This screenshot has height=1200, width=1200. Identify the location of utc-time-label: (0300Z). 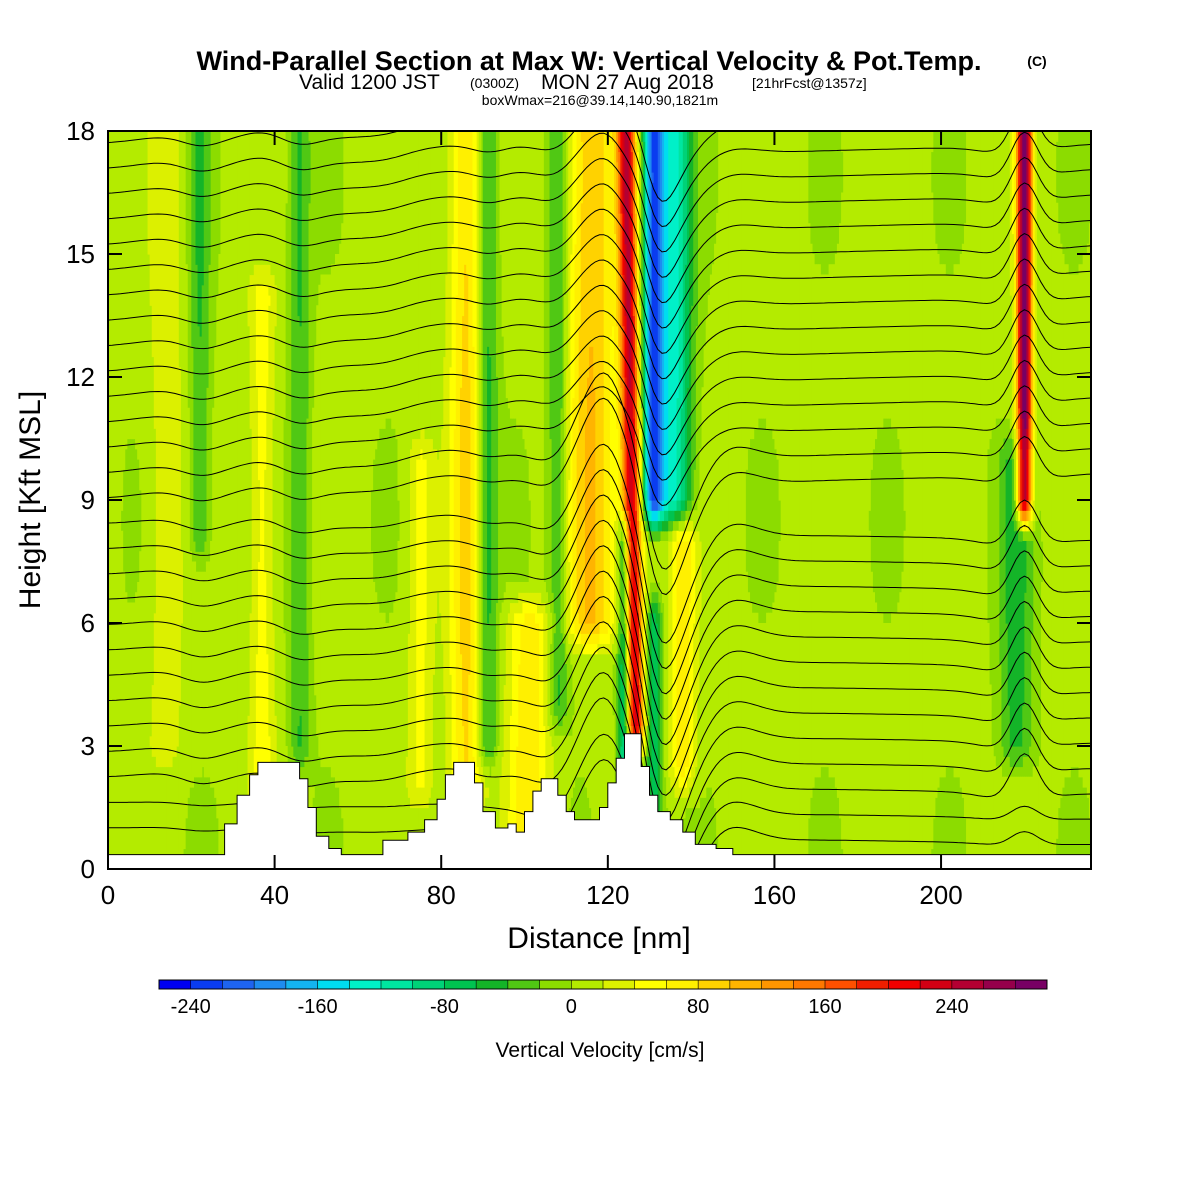
(494, 83).